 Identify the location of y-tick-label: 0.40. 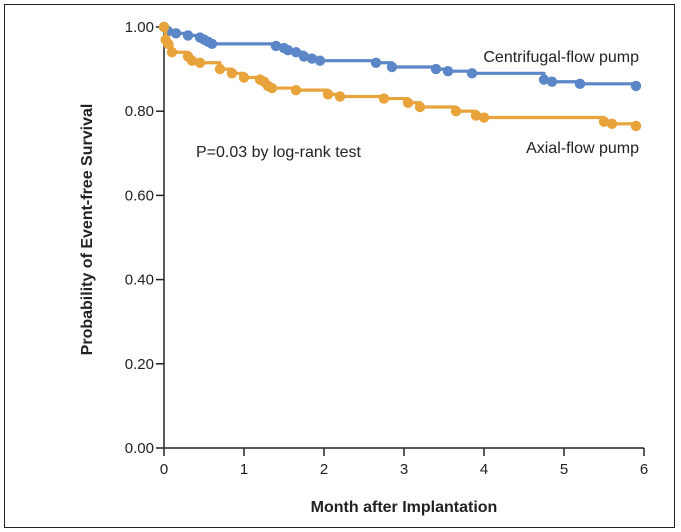
(139, 280).